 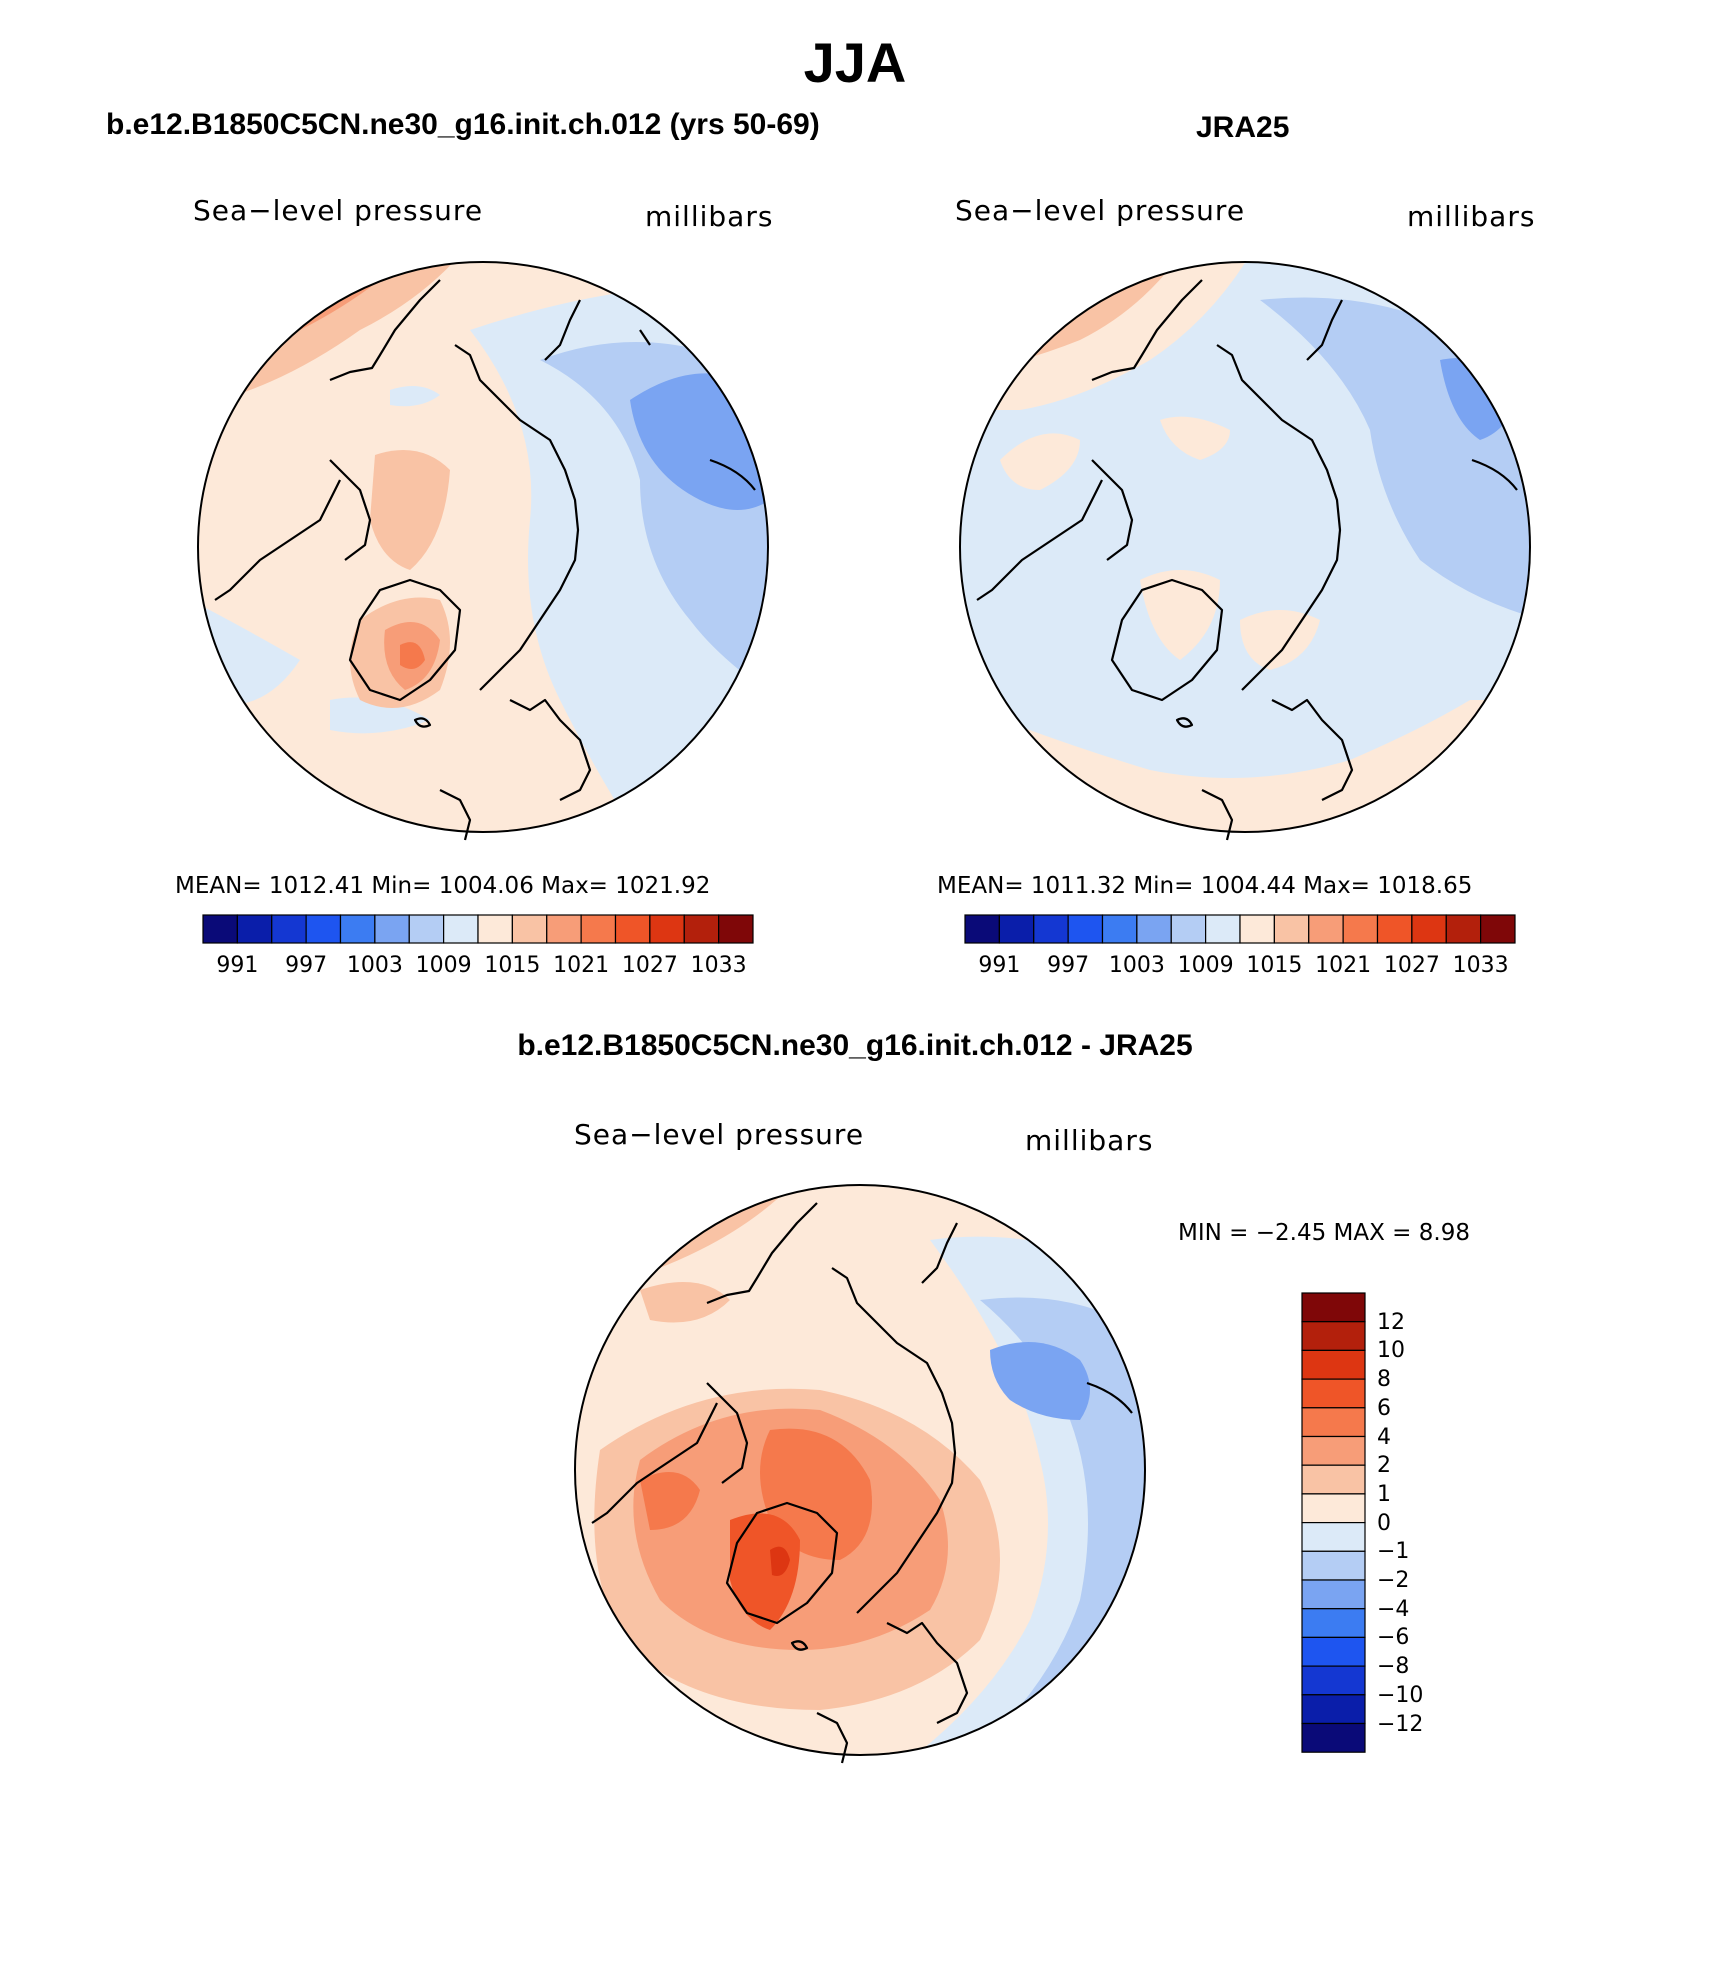 I want to click on model-colorbar-tick-label: 1009, so click(x=443, y=965).